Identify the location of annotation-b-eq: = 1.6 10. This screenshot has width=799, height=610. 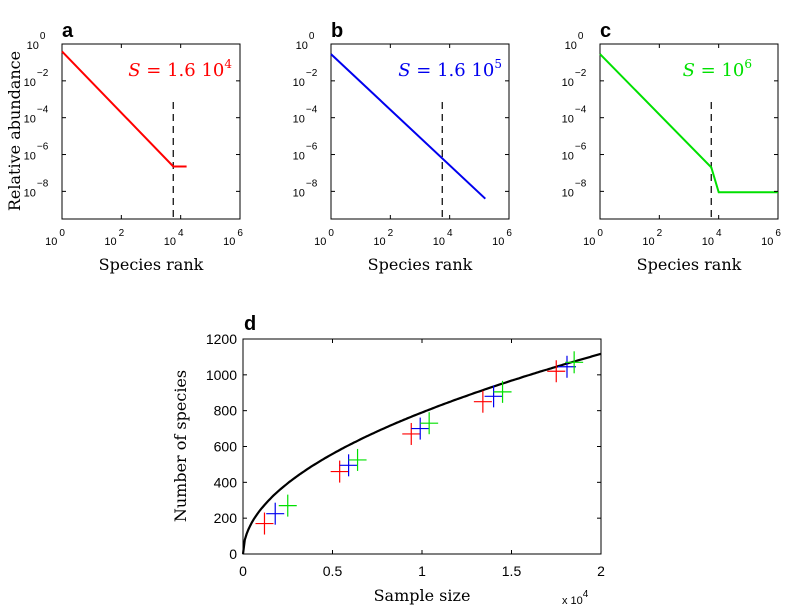
(453, 70).